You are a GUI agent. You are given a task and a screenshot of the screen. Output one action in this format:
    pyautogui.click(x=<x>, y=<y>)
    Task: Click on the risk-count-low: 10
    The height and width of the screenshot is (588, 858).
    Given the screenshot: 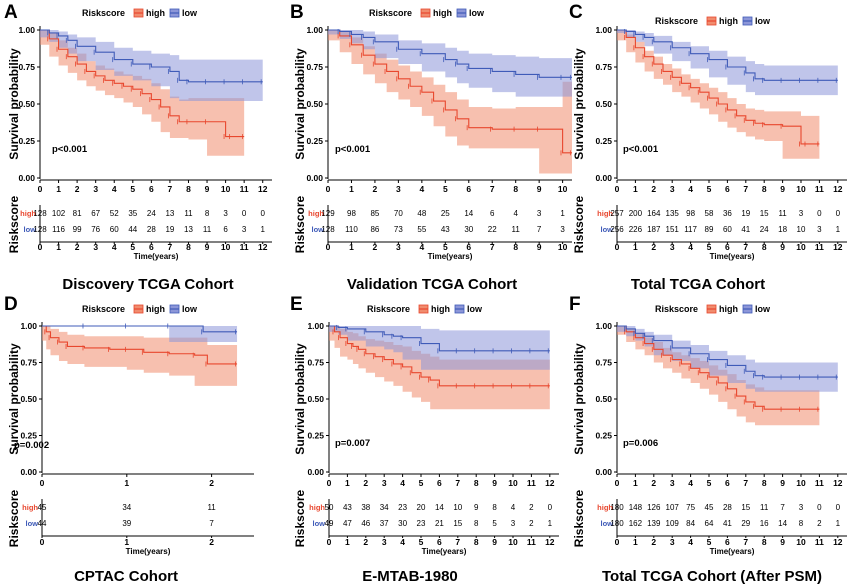 What is the action you would take?
    pyautogui.click(x=801, y=229)
    